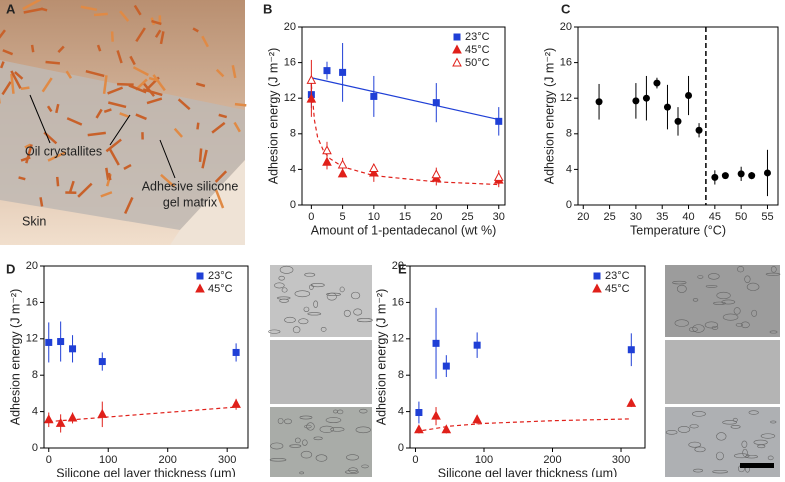 Image resolution: width=785 pixels, height=482 pixels. What do you see at coordinates (35, 448) in the screenshot?
I see `y-tick-label: 0` at bounding box center [35, 448].